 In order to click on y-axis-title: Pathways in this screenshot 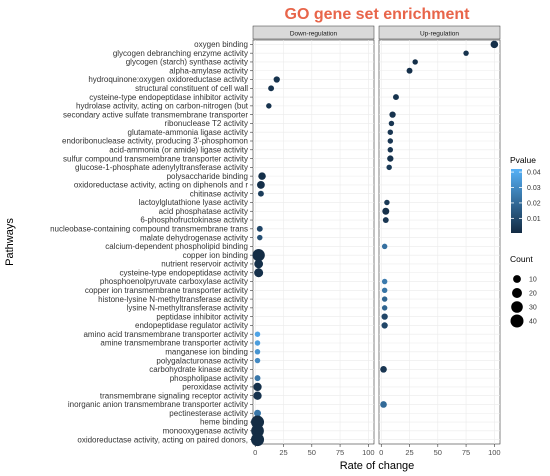, I will do `click(10, 242)`.